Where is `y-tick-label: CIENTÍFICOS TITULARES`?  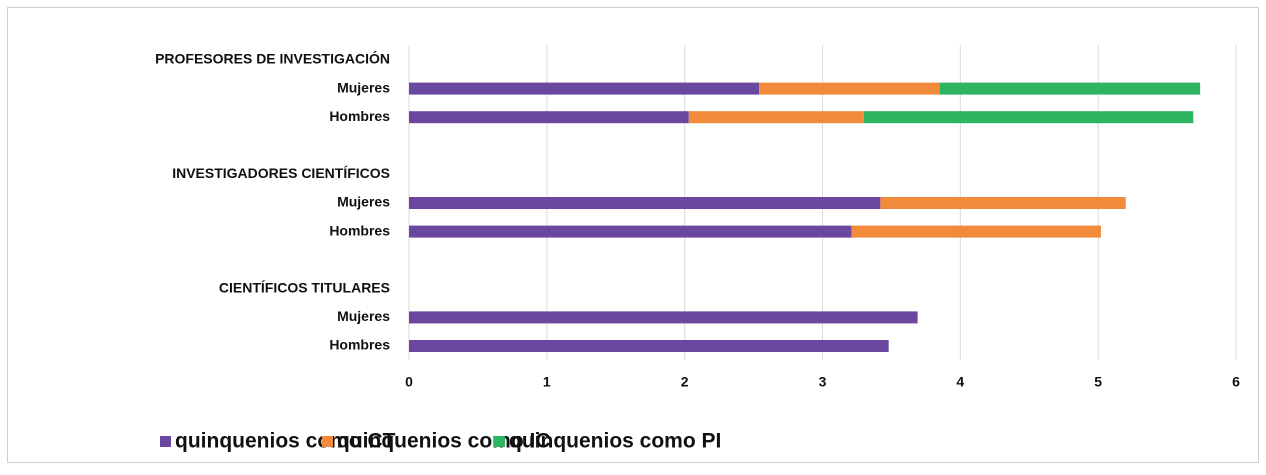
y-tick-label: CIENTÍFICOS TITULARES is located at coordinates (304, 288).